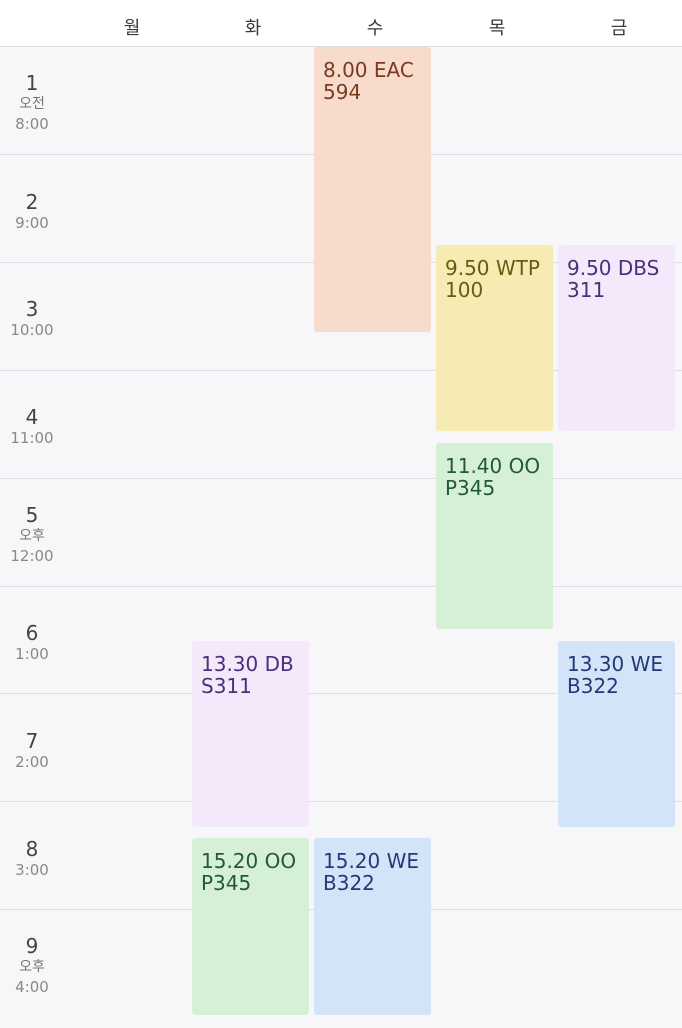  What do you see at coordinates (32, 849) in the screenshot?
I see `period-number: 8` at bounding box center [32, 849].